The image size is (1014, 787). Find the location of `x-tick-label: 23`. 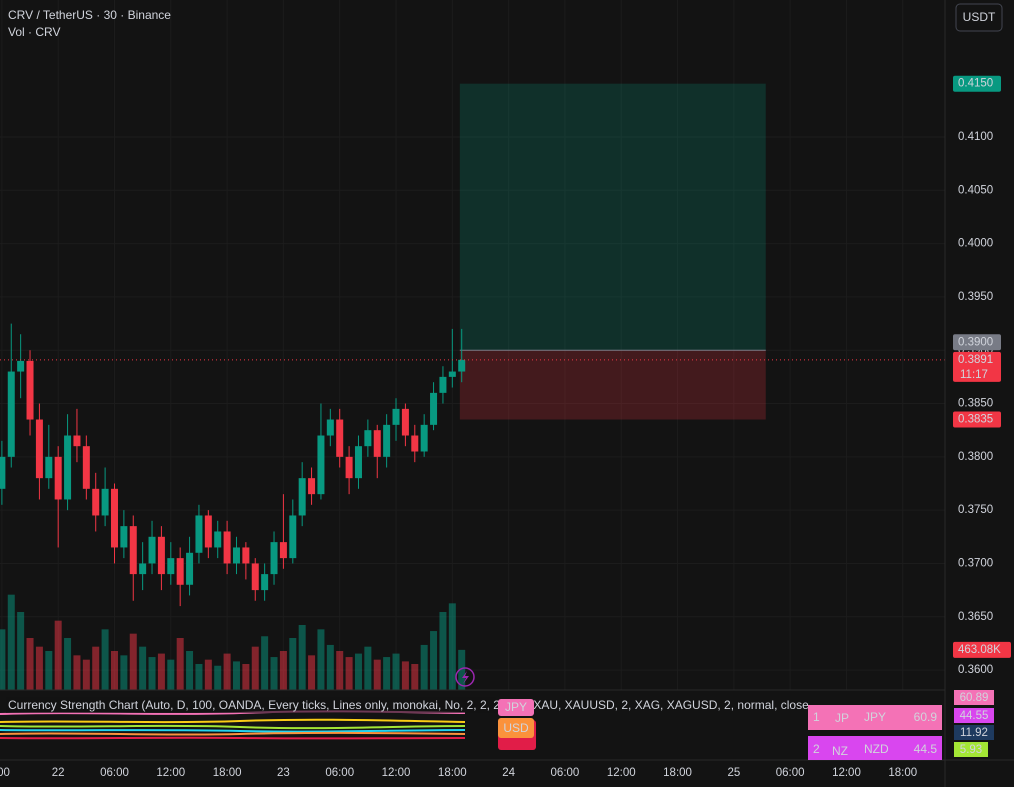

x-tick-label: 23 is located at coordinates (283, 773).